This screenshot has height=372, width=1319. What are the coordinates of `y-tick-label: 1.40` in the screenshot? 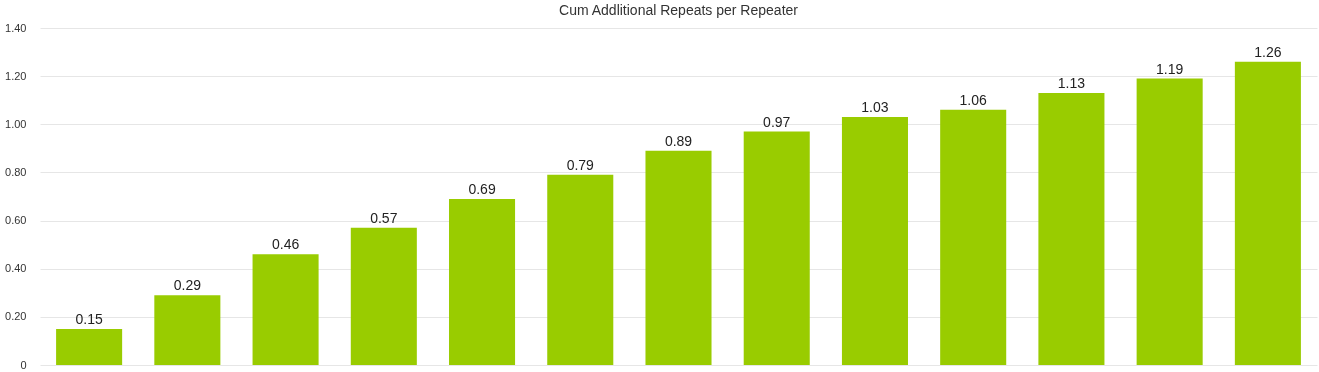 It's located at (16, 27).